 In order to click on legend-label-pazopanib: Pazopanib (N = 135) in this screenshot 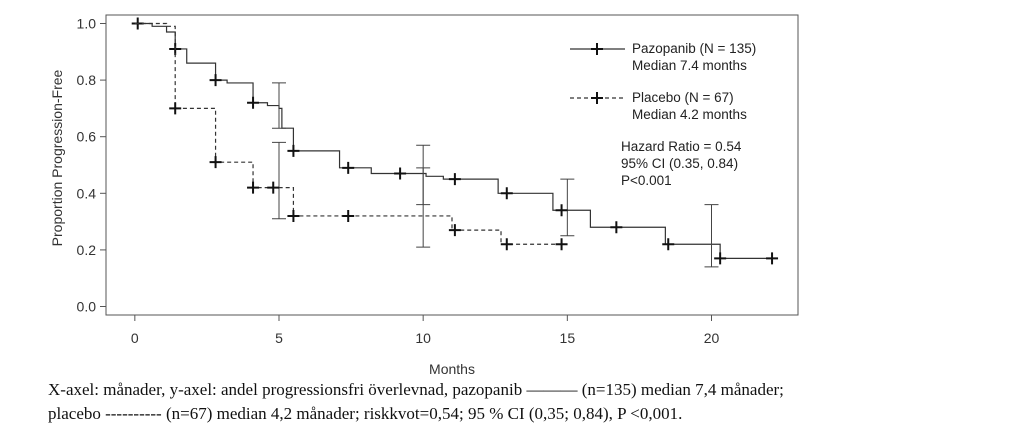, I will do `click(694, 48)`.